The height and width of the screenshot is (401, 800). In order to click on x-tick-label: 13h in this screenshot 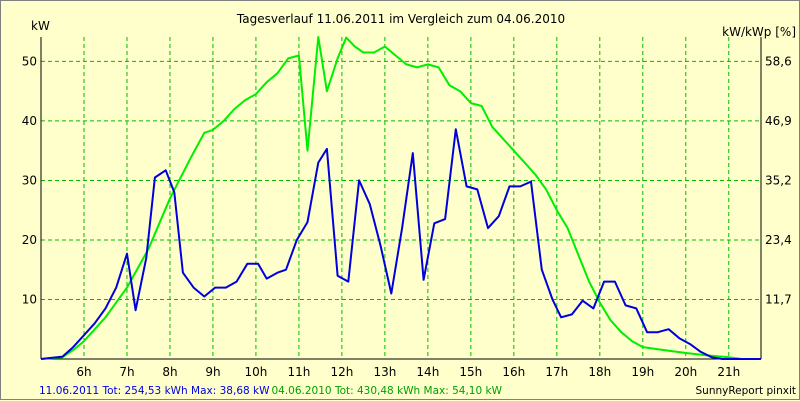, I will do `click(384, 372)`.